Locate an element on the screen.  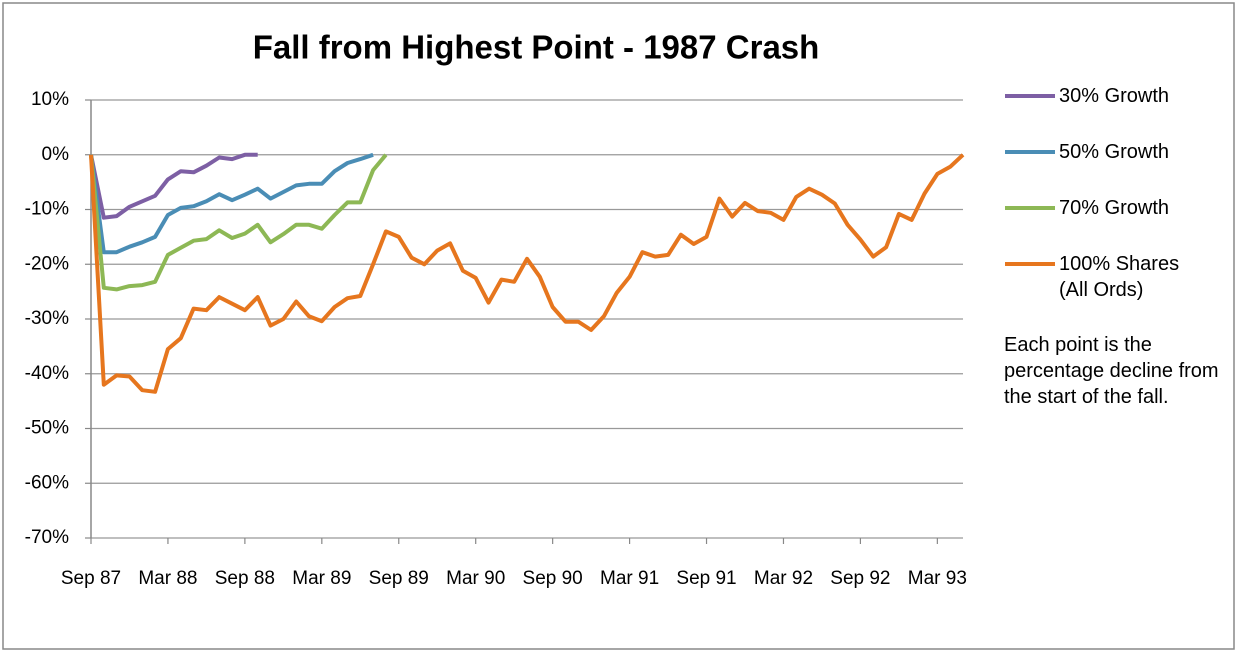
x-tick-label: Sep 87 is located at coordinates (91, 578).